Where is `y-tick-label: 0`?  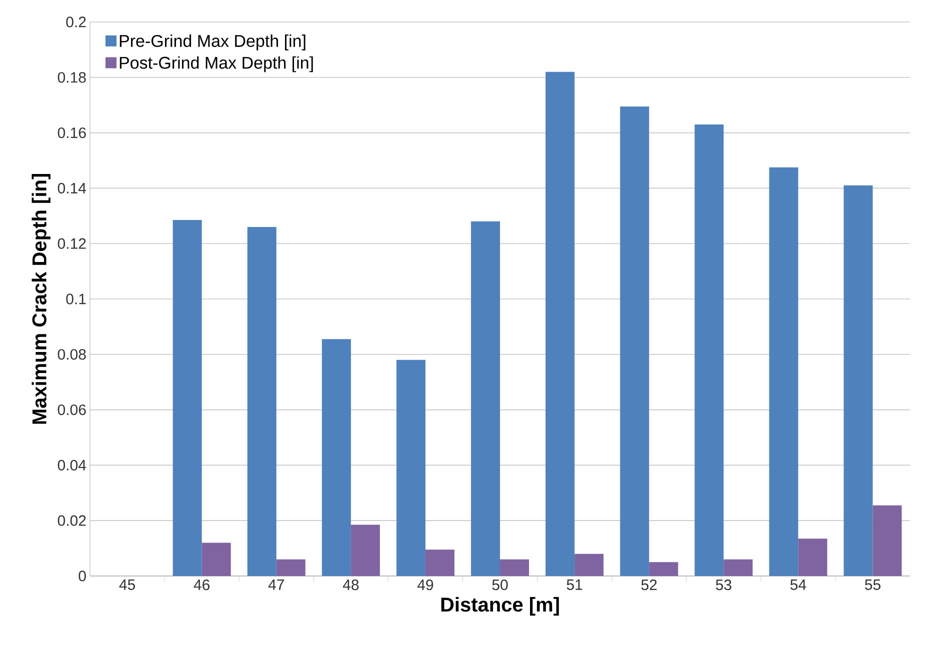 y-tick-label: 0 is located at coordinates (82, 576).